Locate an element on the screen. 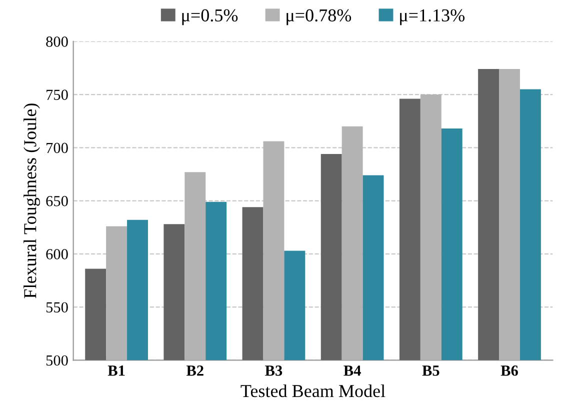  legend-label: μ=1.13% is located at coordinates (432, 17).